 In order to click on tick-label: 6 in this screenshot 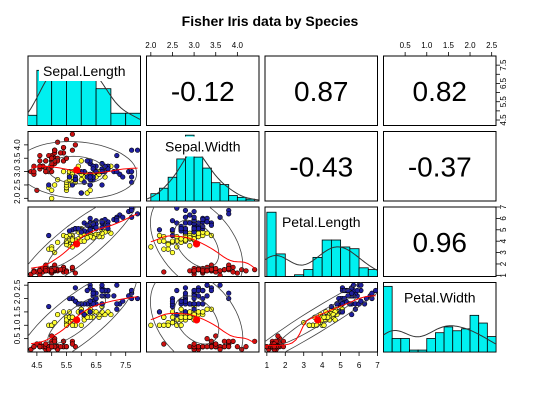, I will do `click(503, 218)`.